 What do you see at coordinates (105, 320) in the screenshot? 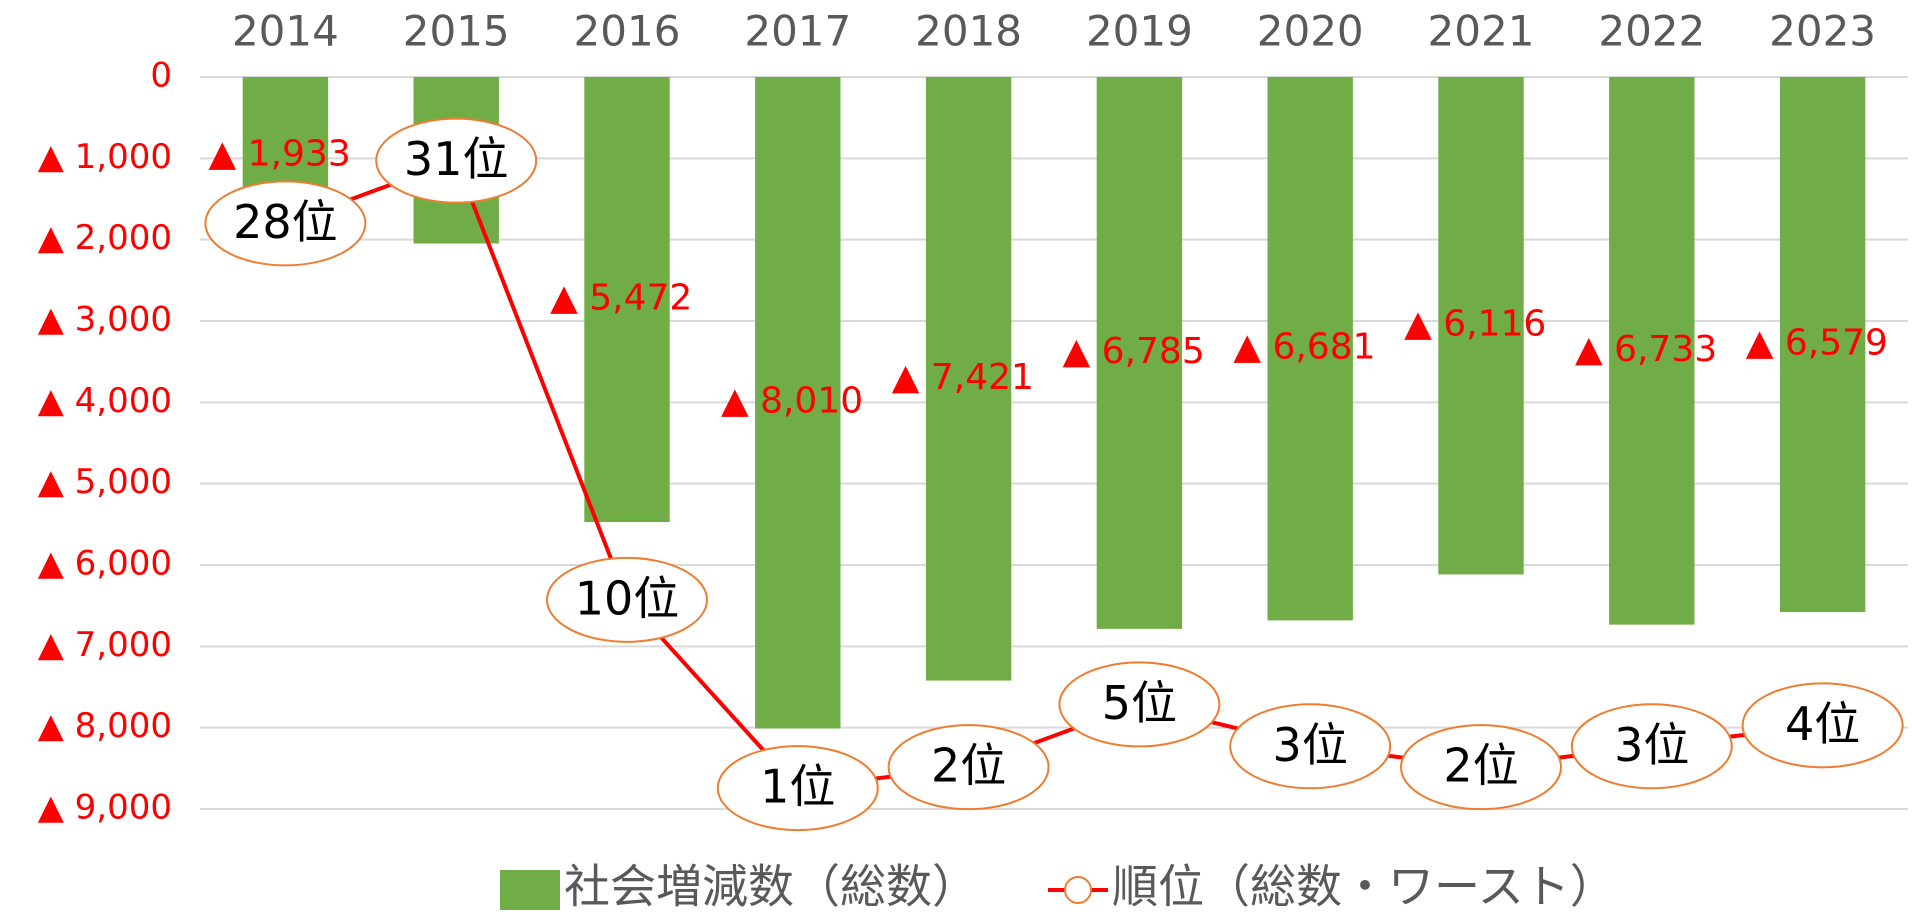
I see `y-tick-label: ▲ 3,000` at bounding box center [105, 320].